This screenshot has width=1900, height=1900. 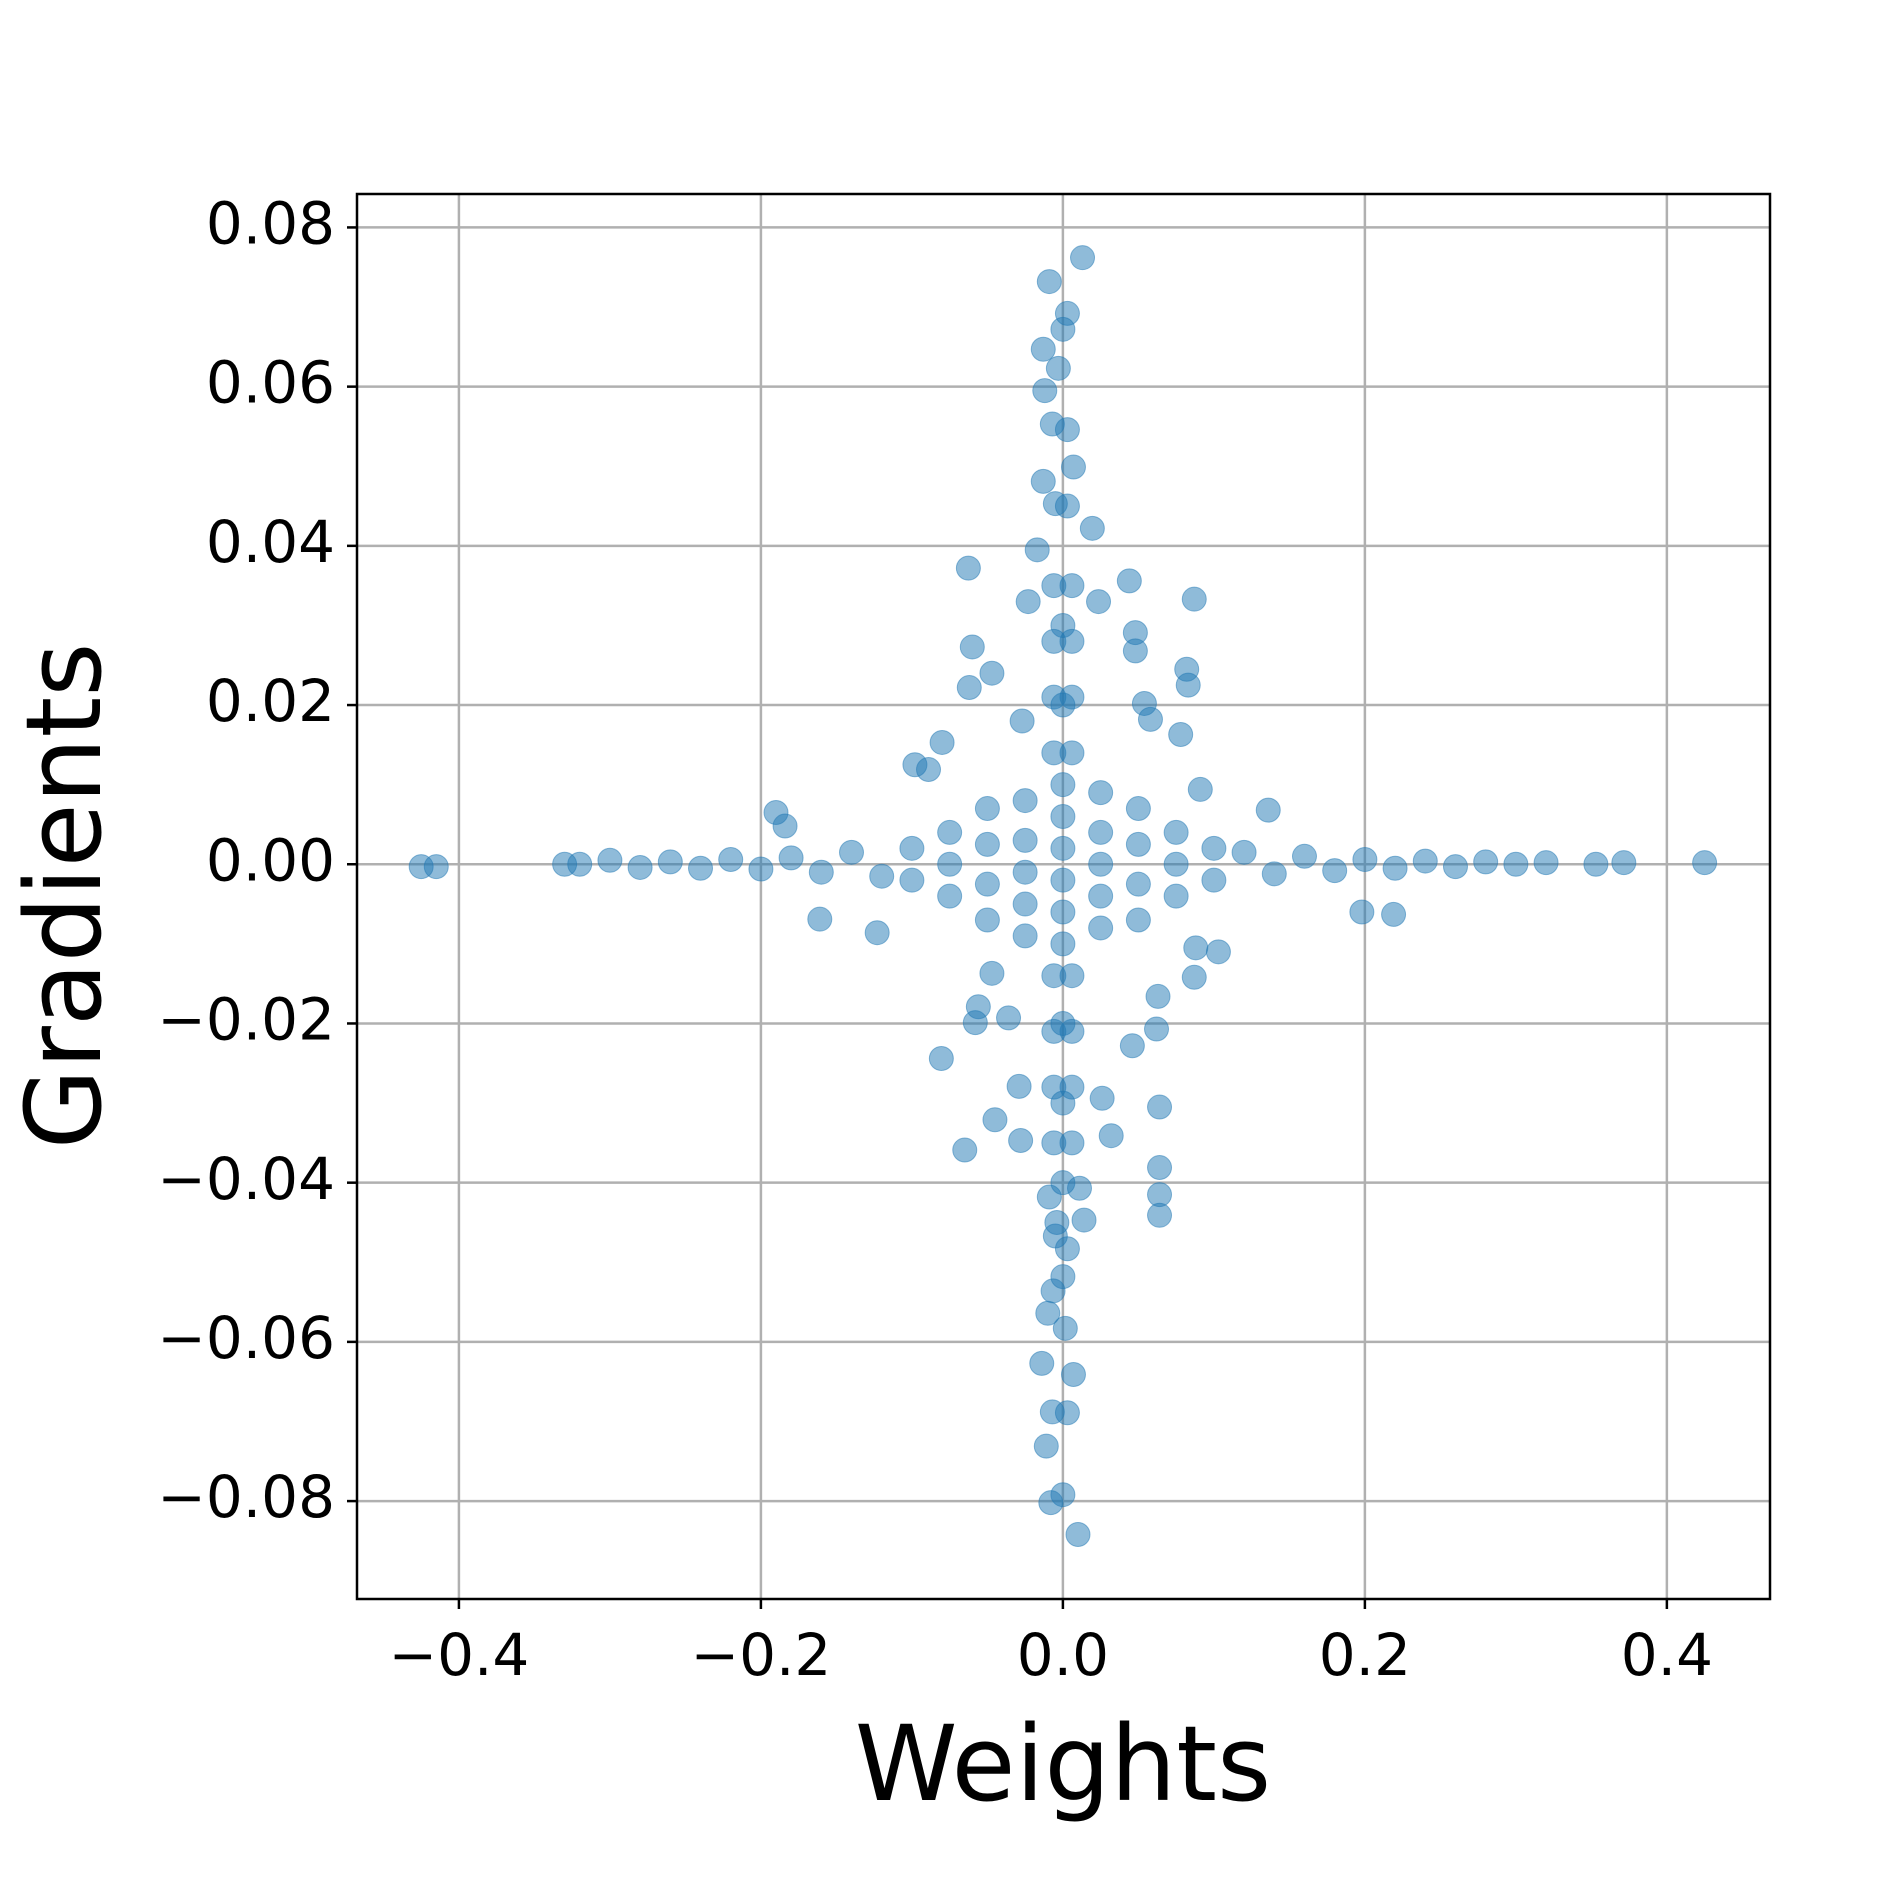 I want to click on y-tick-label: −0.02, so click(x=246, y=1020).